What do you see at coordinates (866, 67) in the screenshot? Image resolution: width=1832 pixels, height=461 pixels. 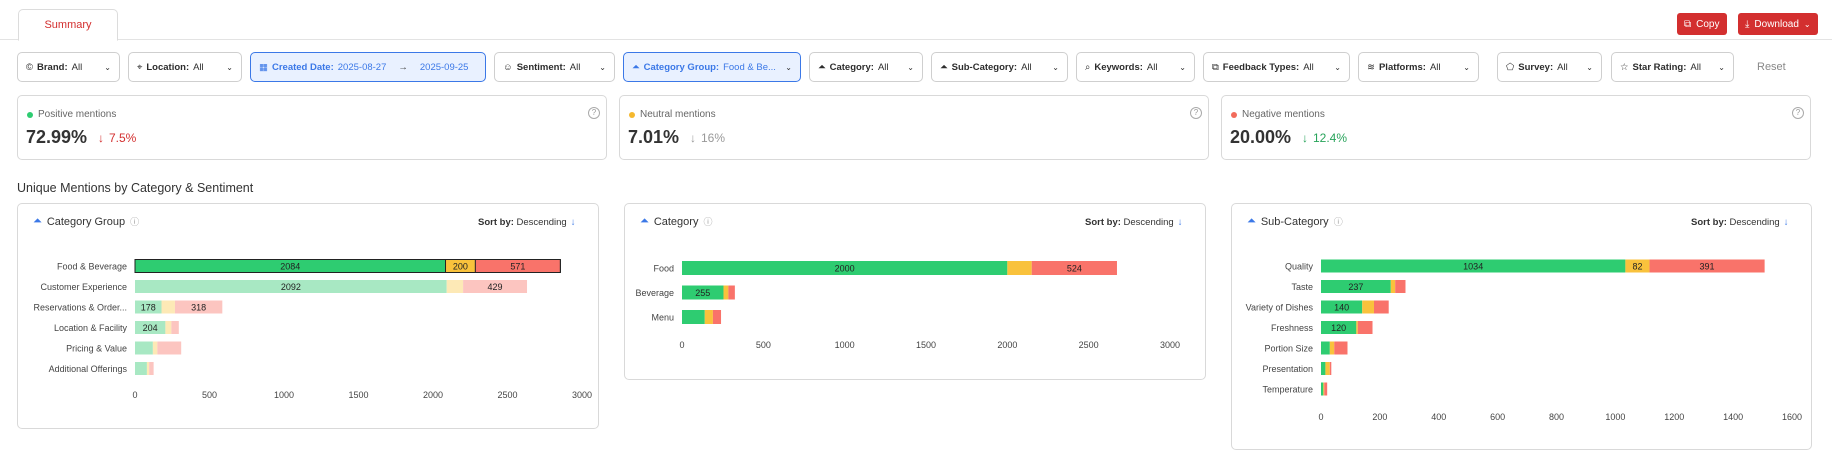 I see `filter-category: ⏶ Category: All ⌄` at bounding box center [866, 67].